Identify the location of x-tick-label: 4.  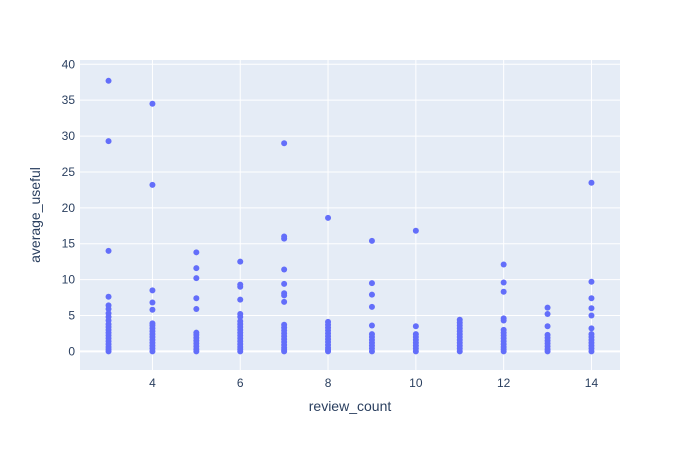
(152, 383).